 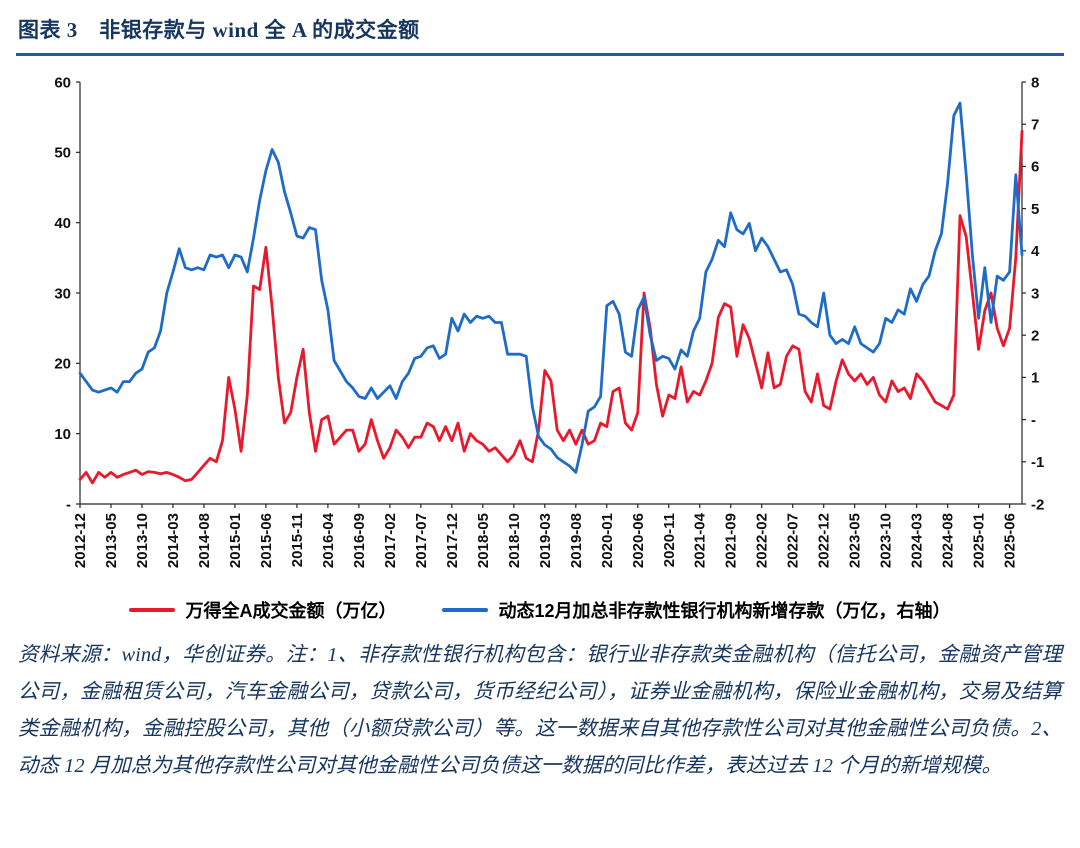 I want to click on blue-line-swatch, so click(x=465, y=610).